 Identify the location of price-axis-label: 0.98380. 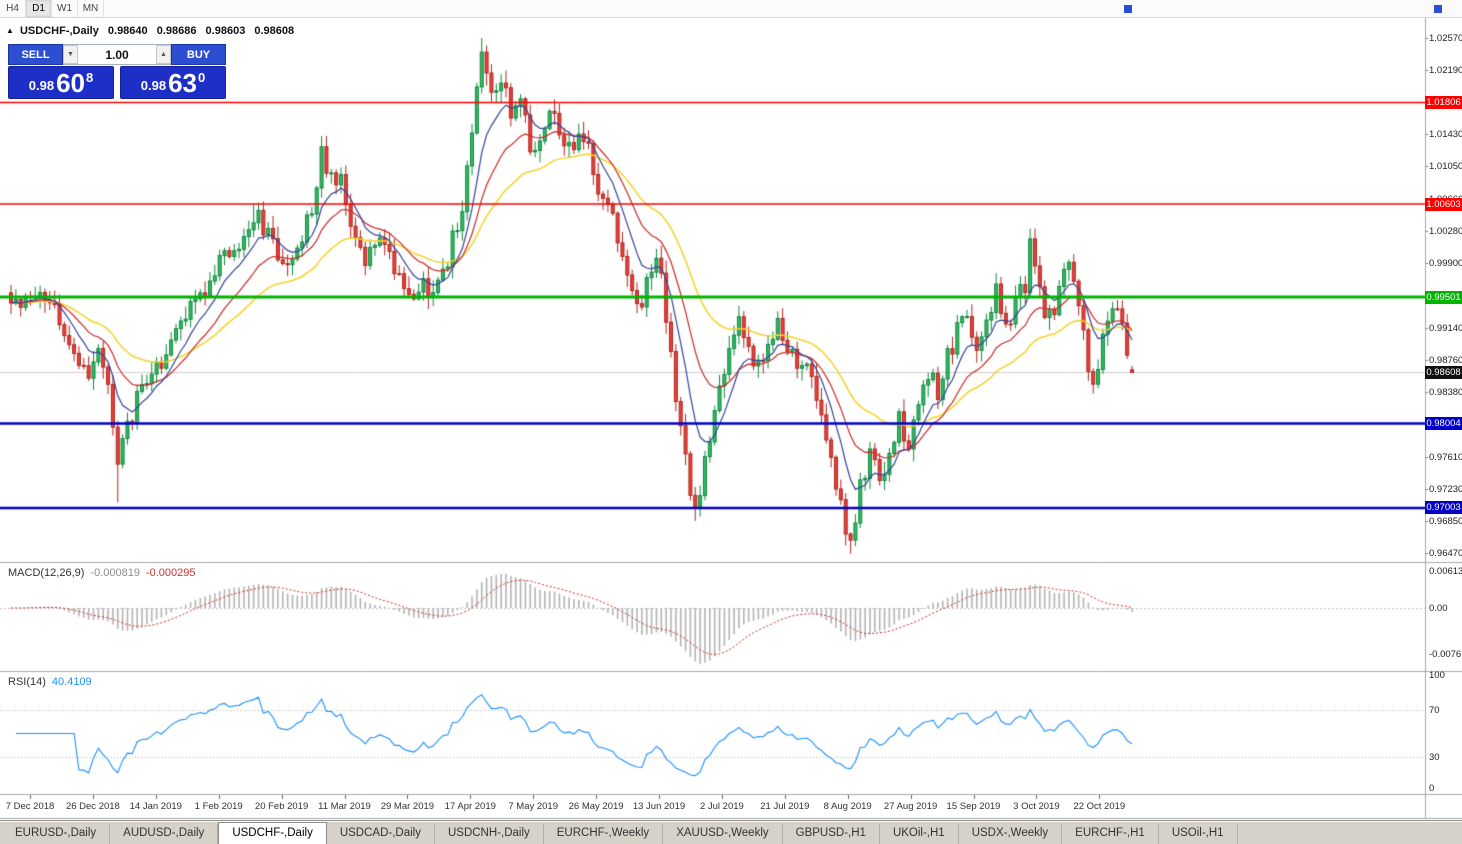
(1445, 392).